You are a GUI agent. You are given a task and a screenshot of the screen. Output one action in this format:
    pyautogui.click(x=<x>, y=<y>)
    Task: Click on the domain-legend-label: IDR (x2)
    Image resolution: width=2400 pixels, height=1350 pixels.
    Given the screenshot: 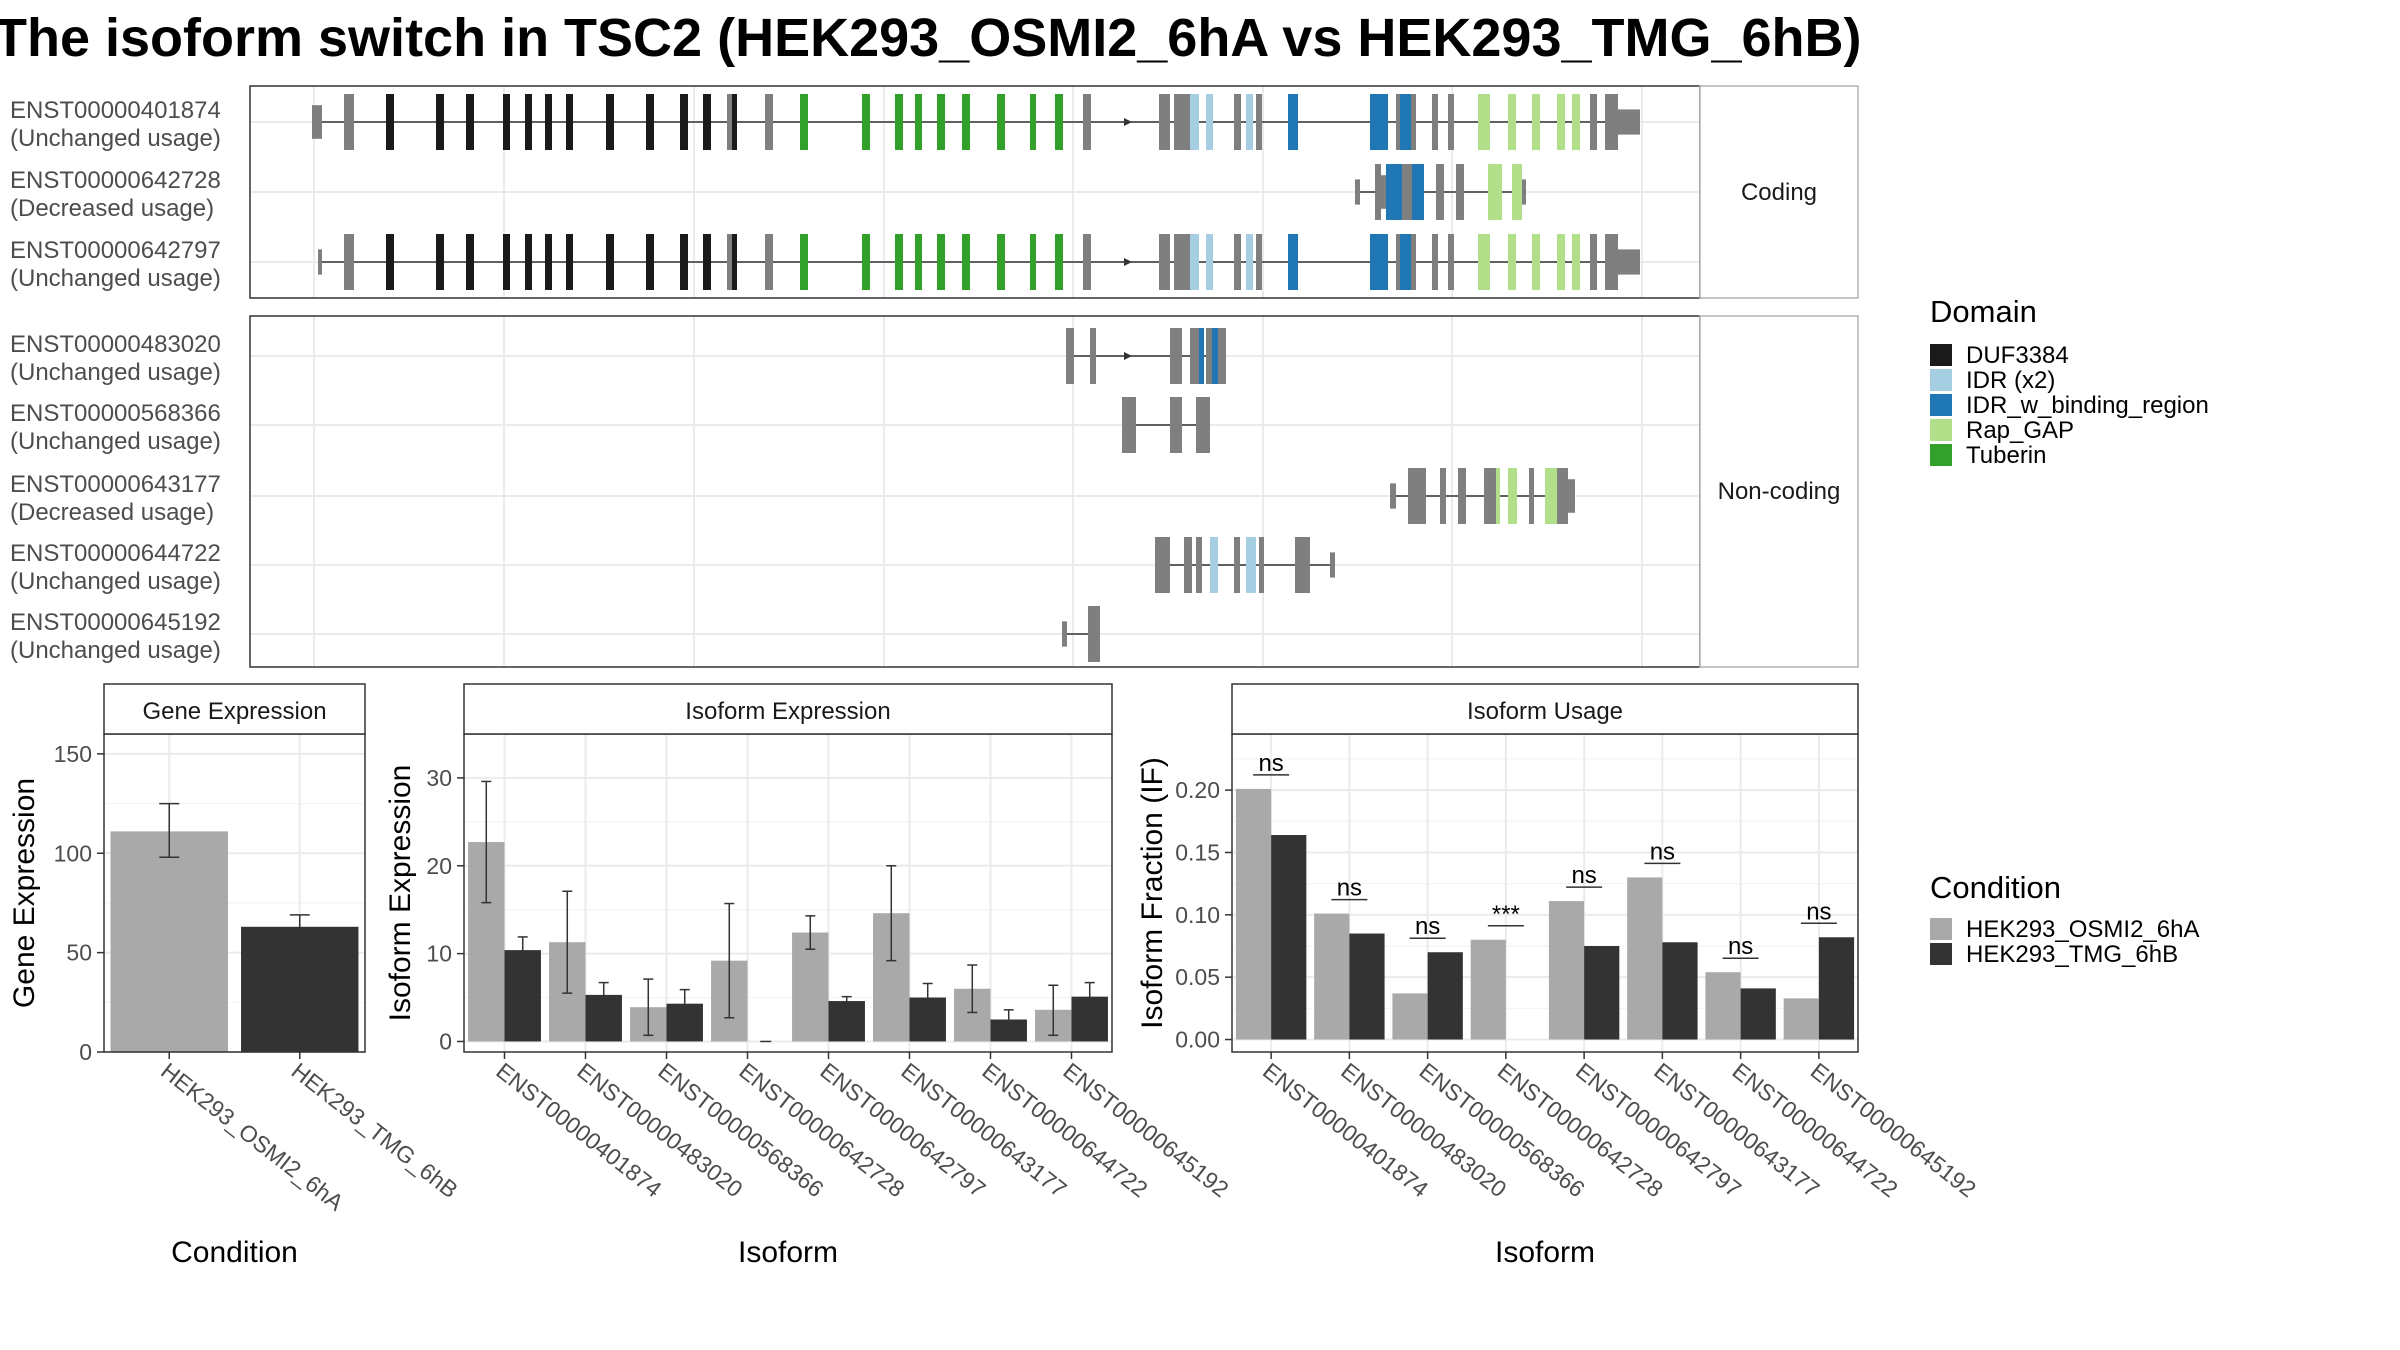 What is the action you would take?
    pyautogui.click(x=2010, y=380)
    